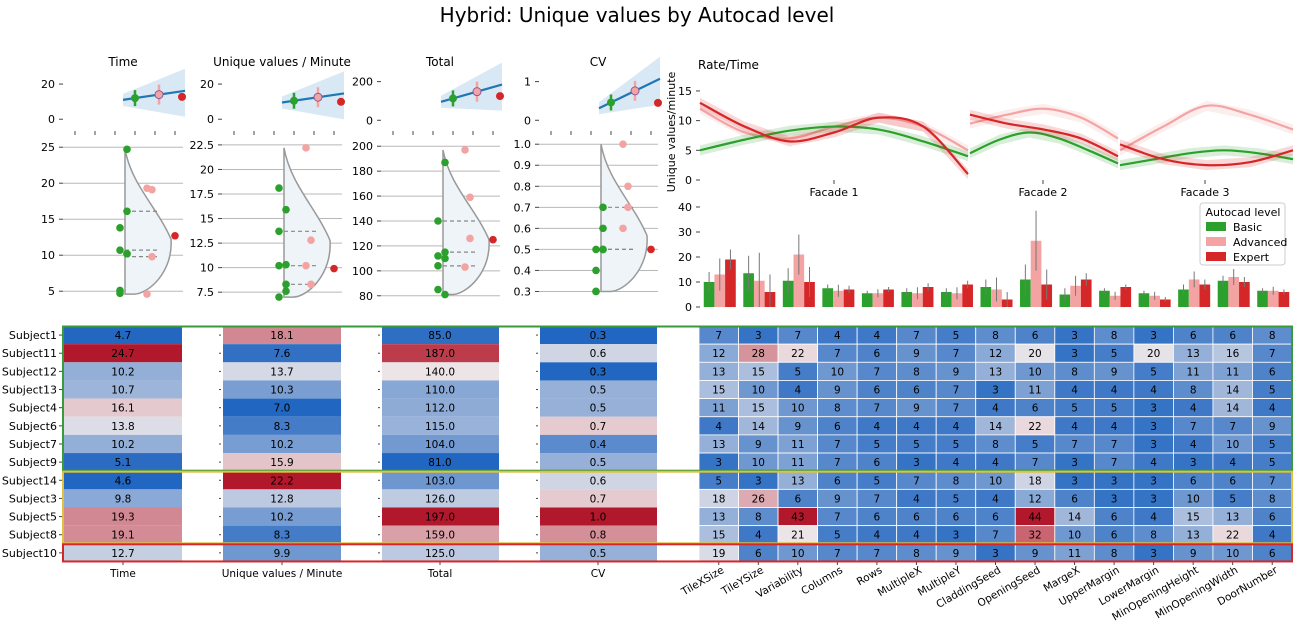 Image resolution: width=1299 pixels, height=630 pixels. I want to click on metric-cell-value: 10.7, so click(122, 391).